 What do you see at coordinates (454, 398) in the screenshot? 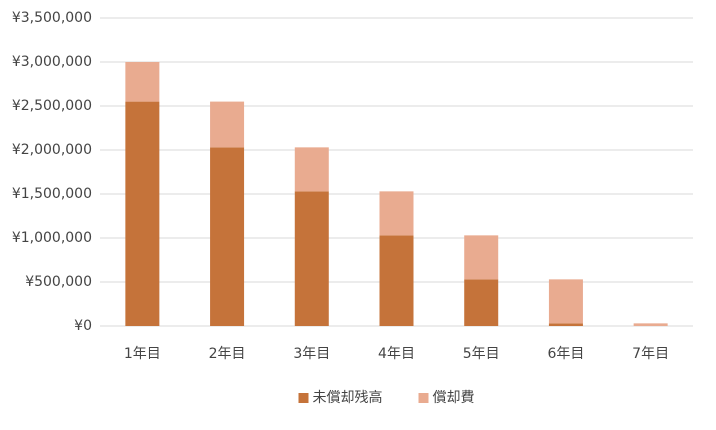
I see `legend-label: 償却費` at bounding box center [454, 398].